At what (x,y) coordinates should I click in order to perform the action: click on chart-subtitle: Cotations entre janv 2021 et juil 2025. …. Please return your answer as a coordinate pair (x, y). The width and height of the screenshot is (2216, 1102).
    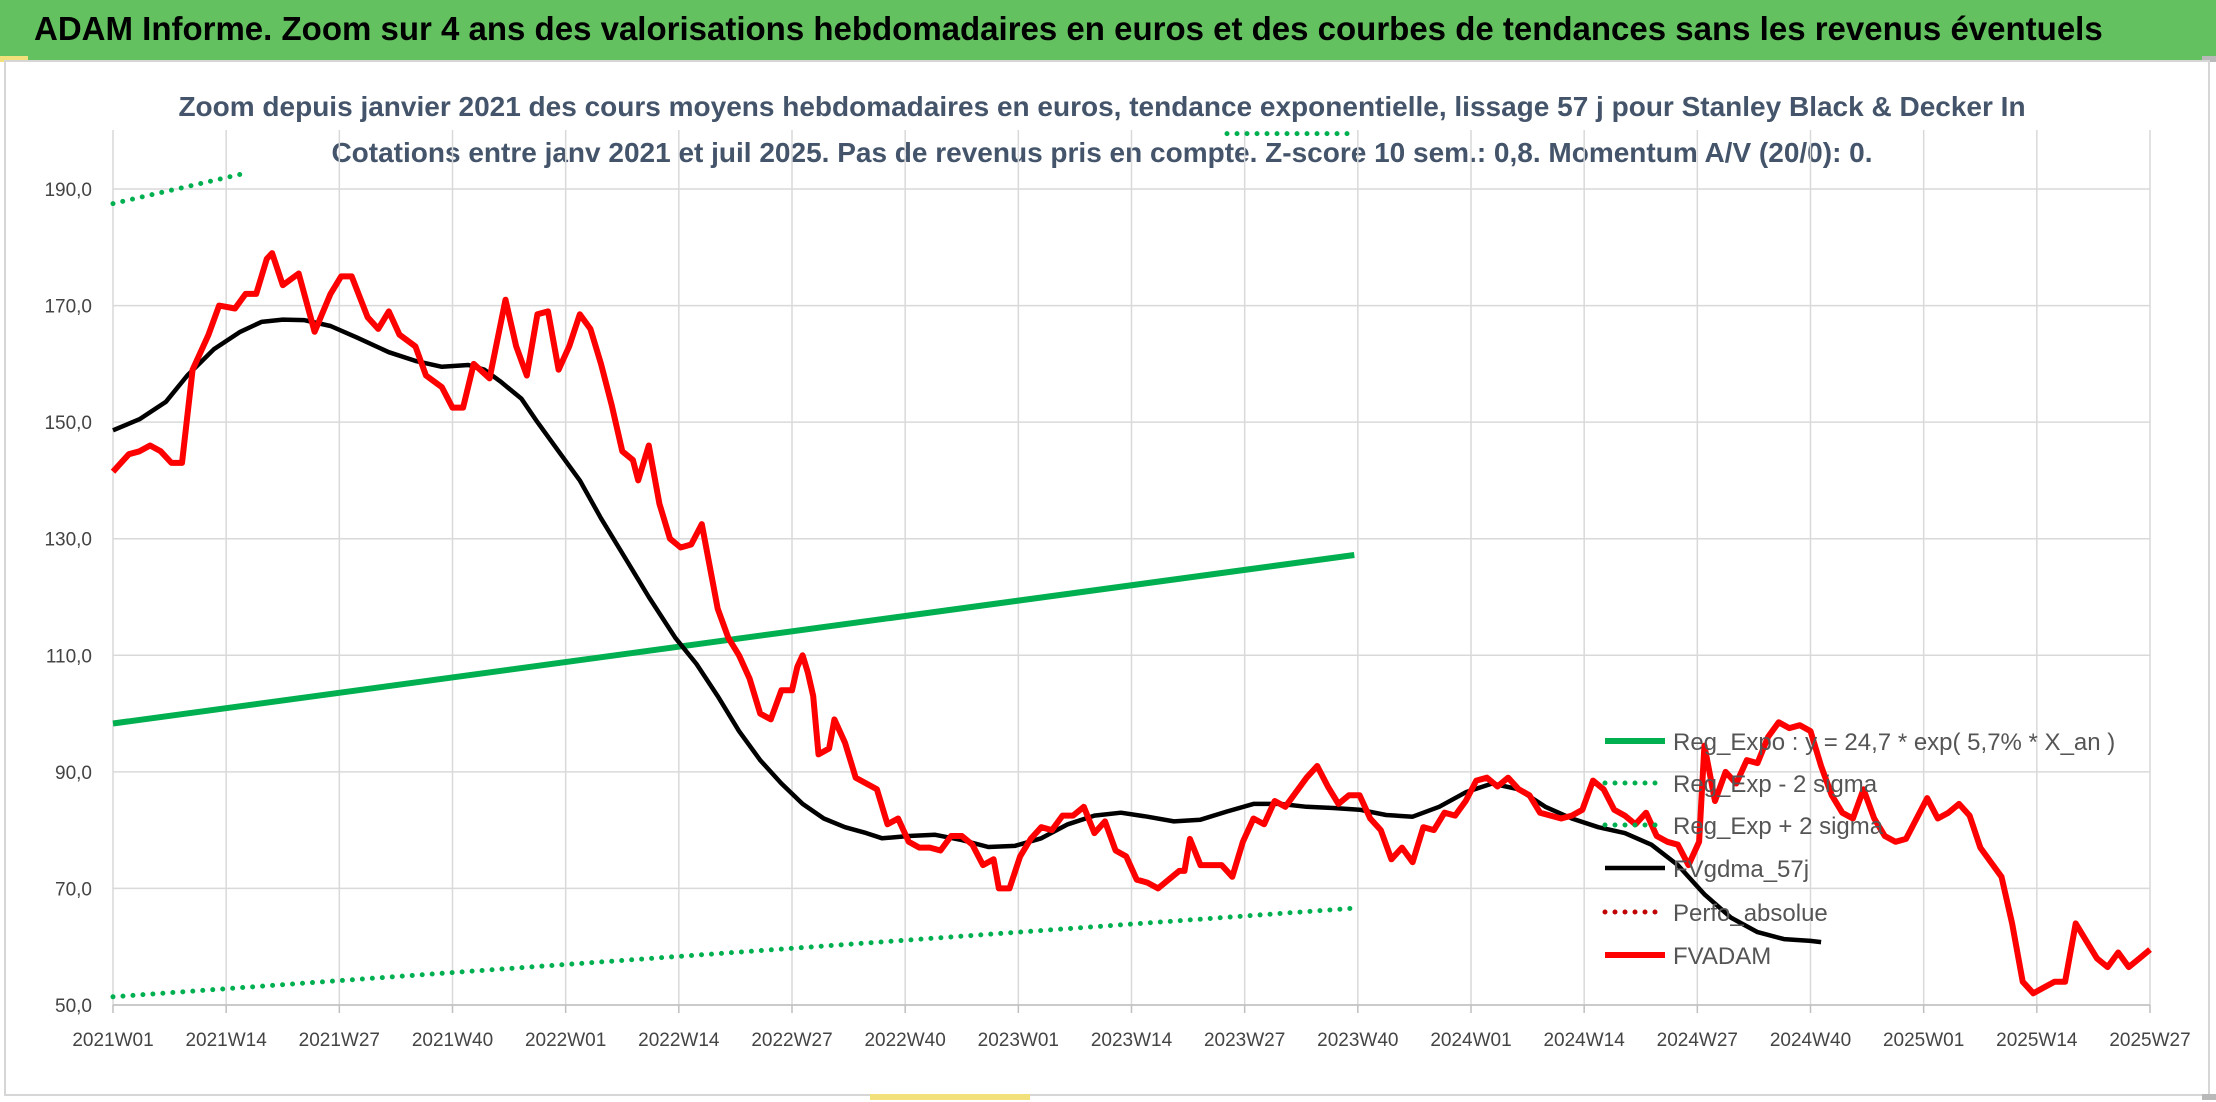
    Looking at the image, I should click on (1101, 152).